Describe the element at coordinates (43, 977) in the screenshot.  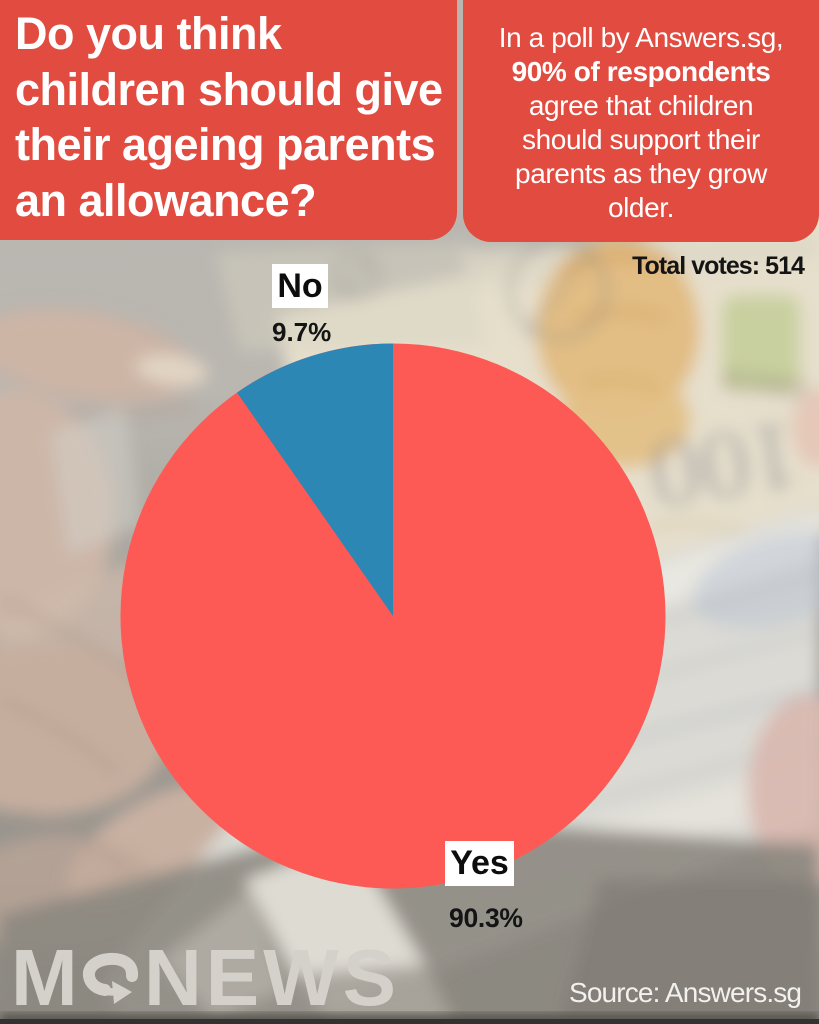
I see `svg-text: M` at that location.